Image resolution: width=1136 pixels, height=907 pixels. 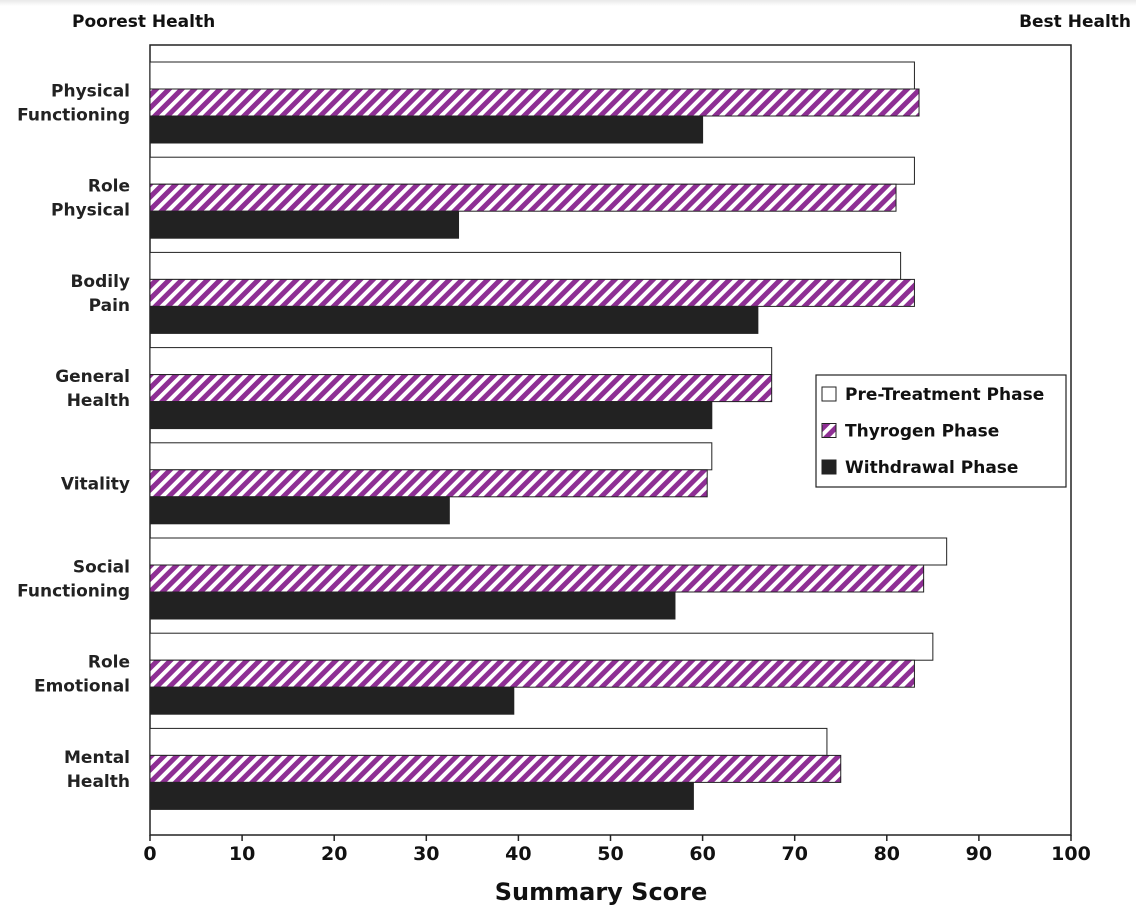 I want to click on legend-label: Pre-Treatment Phase, so click(x=944, y=395).